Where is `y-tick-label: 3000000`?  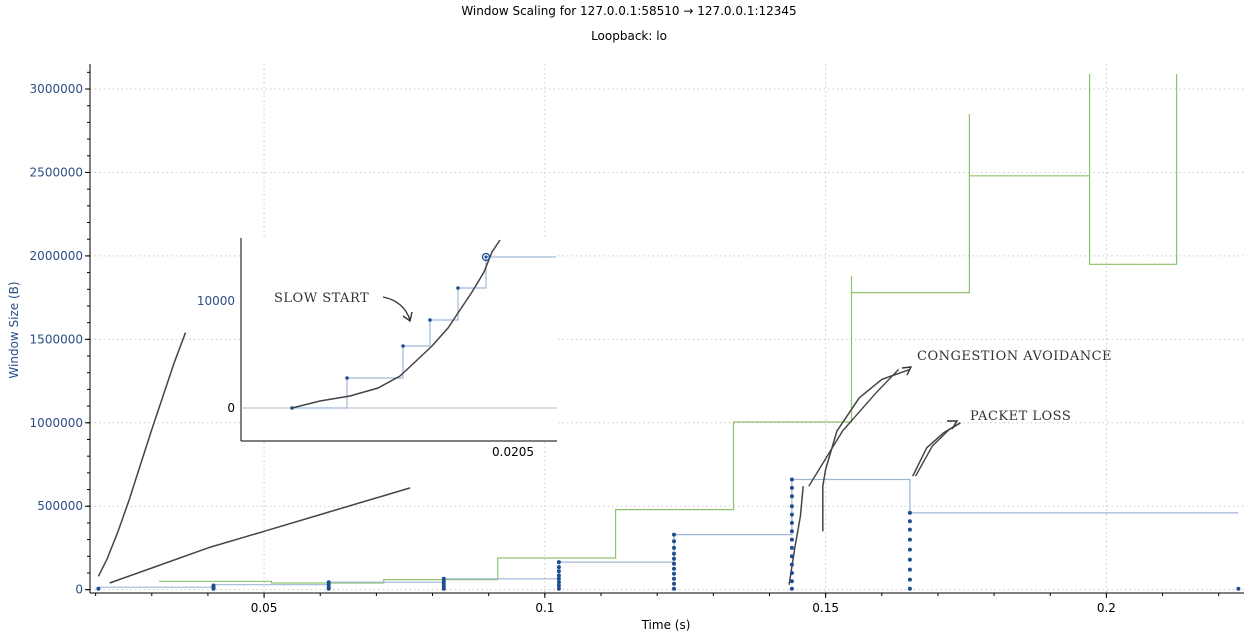
y-tick-label: 3000000 is located at coordinates (56, 89).